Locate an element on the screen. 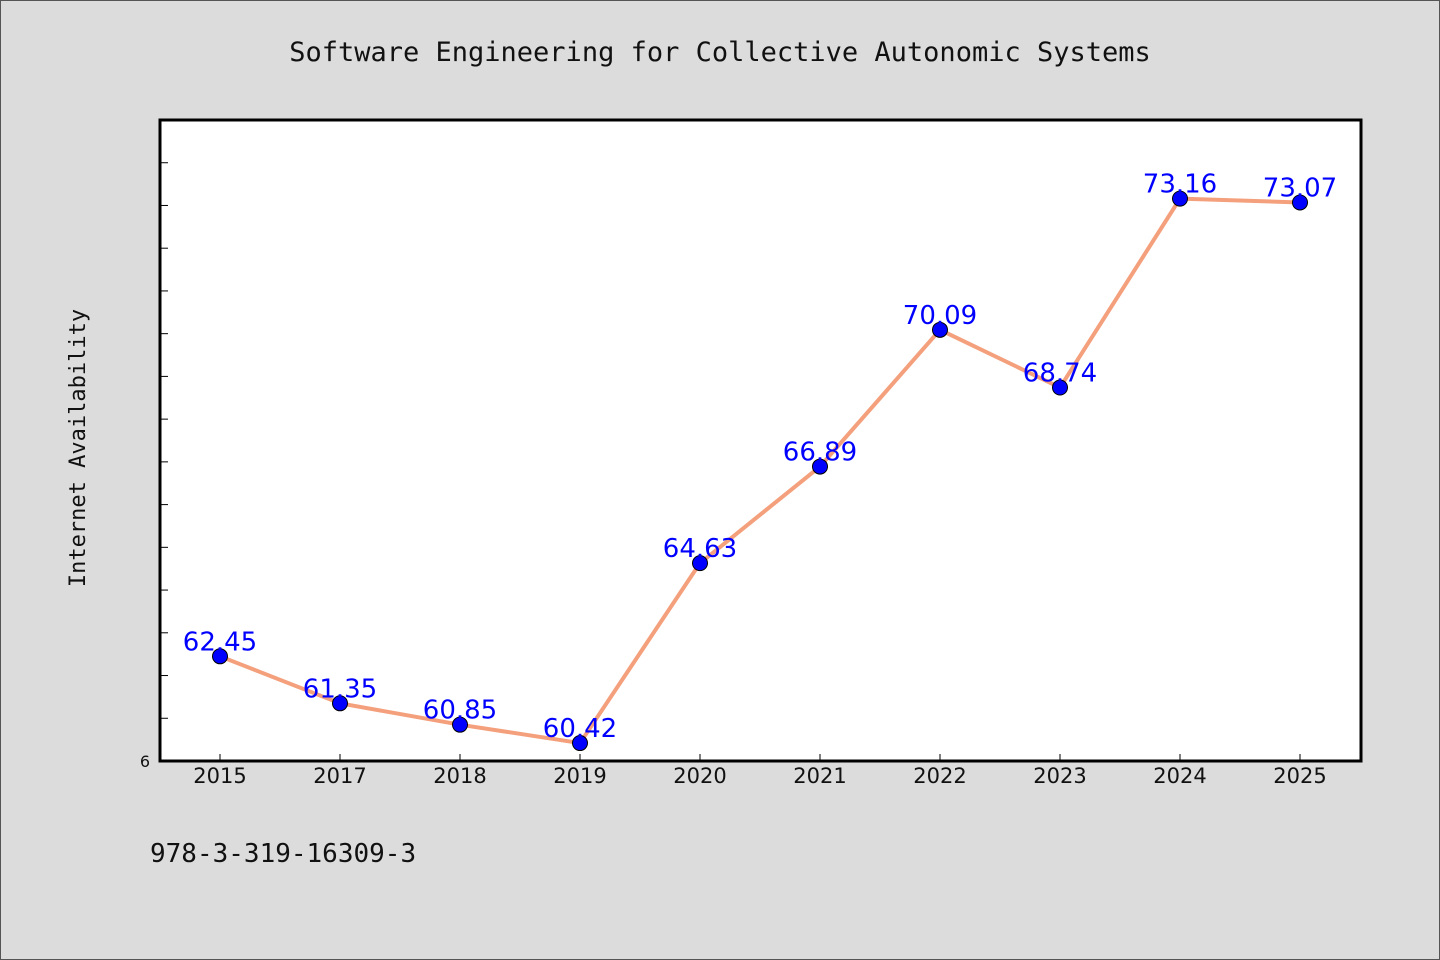 The image size is (1440, 960). x-tick-label: 2022 is located at coordinates (939, 776).